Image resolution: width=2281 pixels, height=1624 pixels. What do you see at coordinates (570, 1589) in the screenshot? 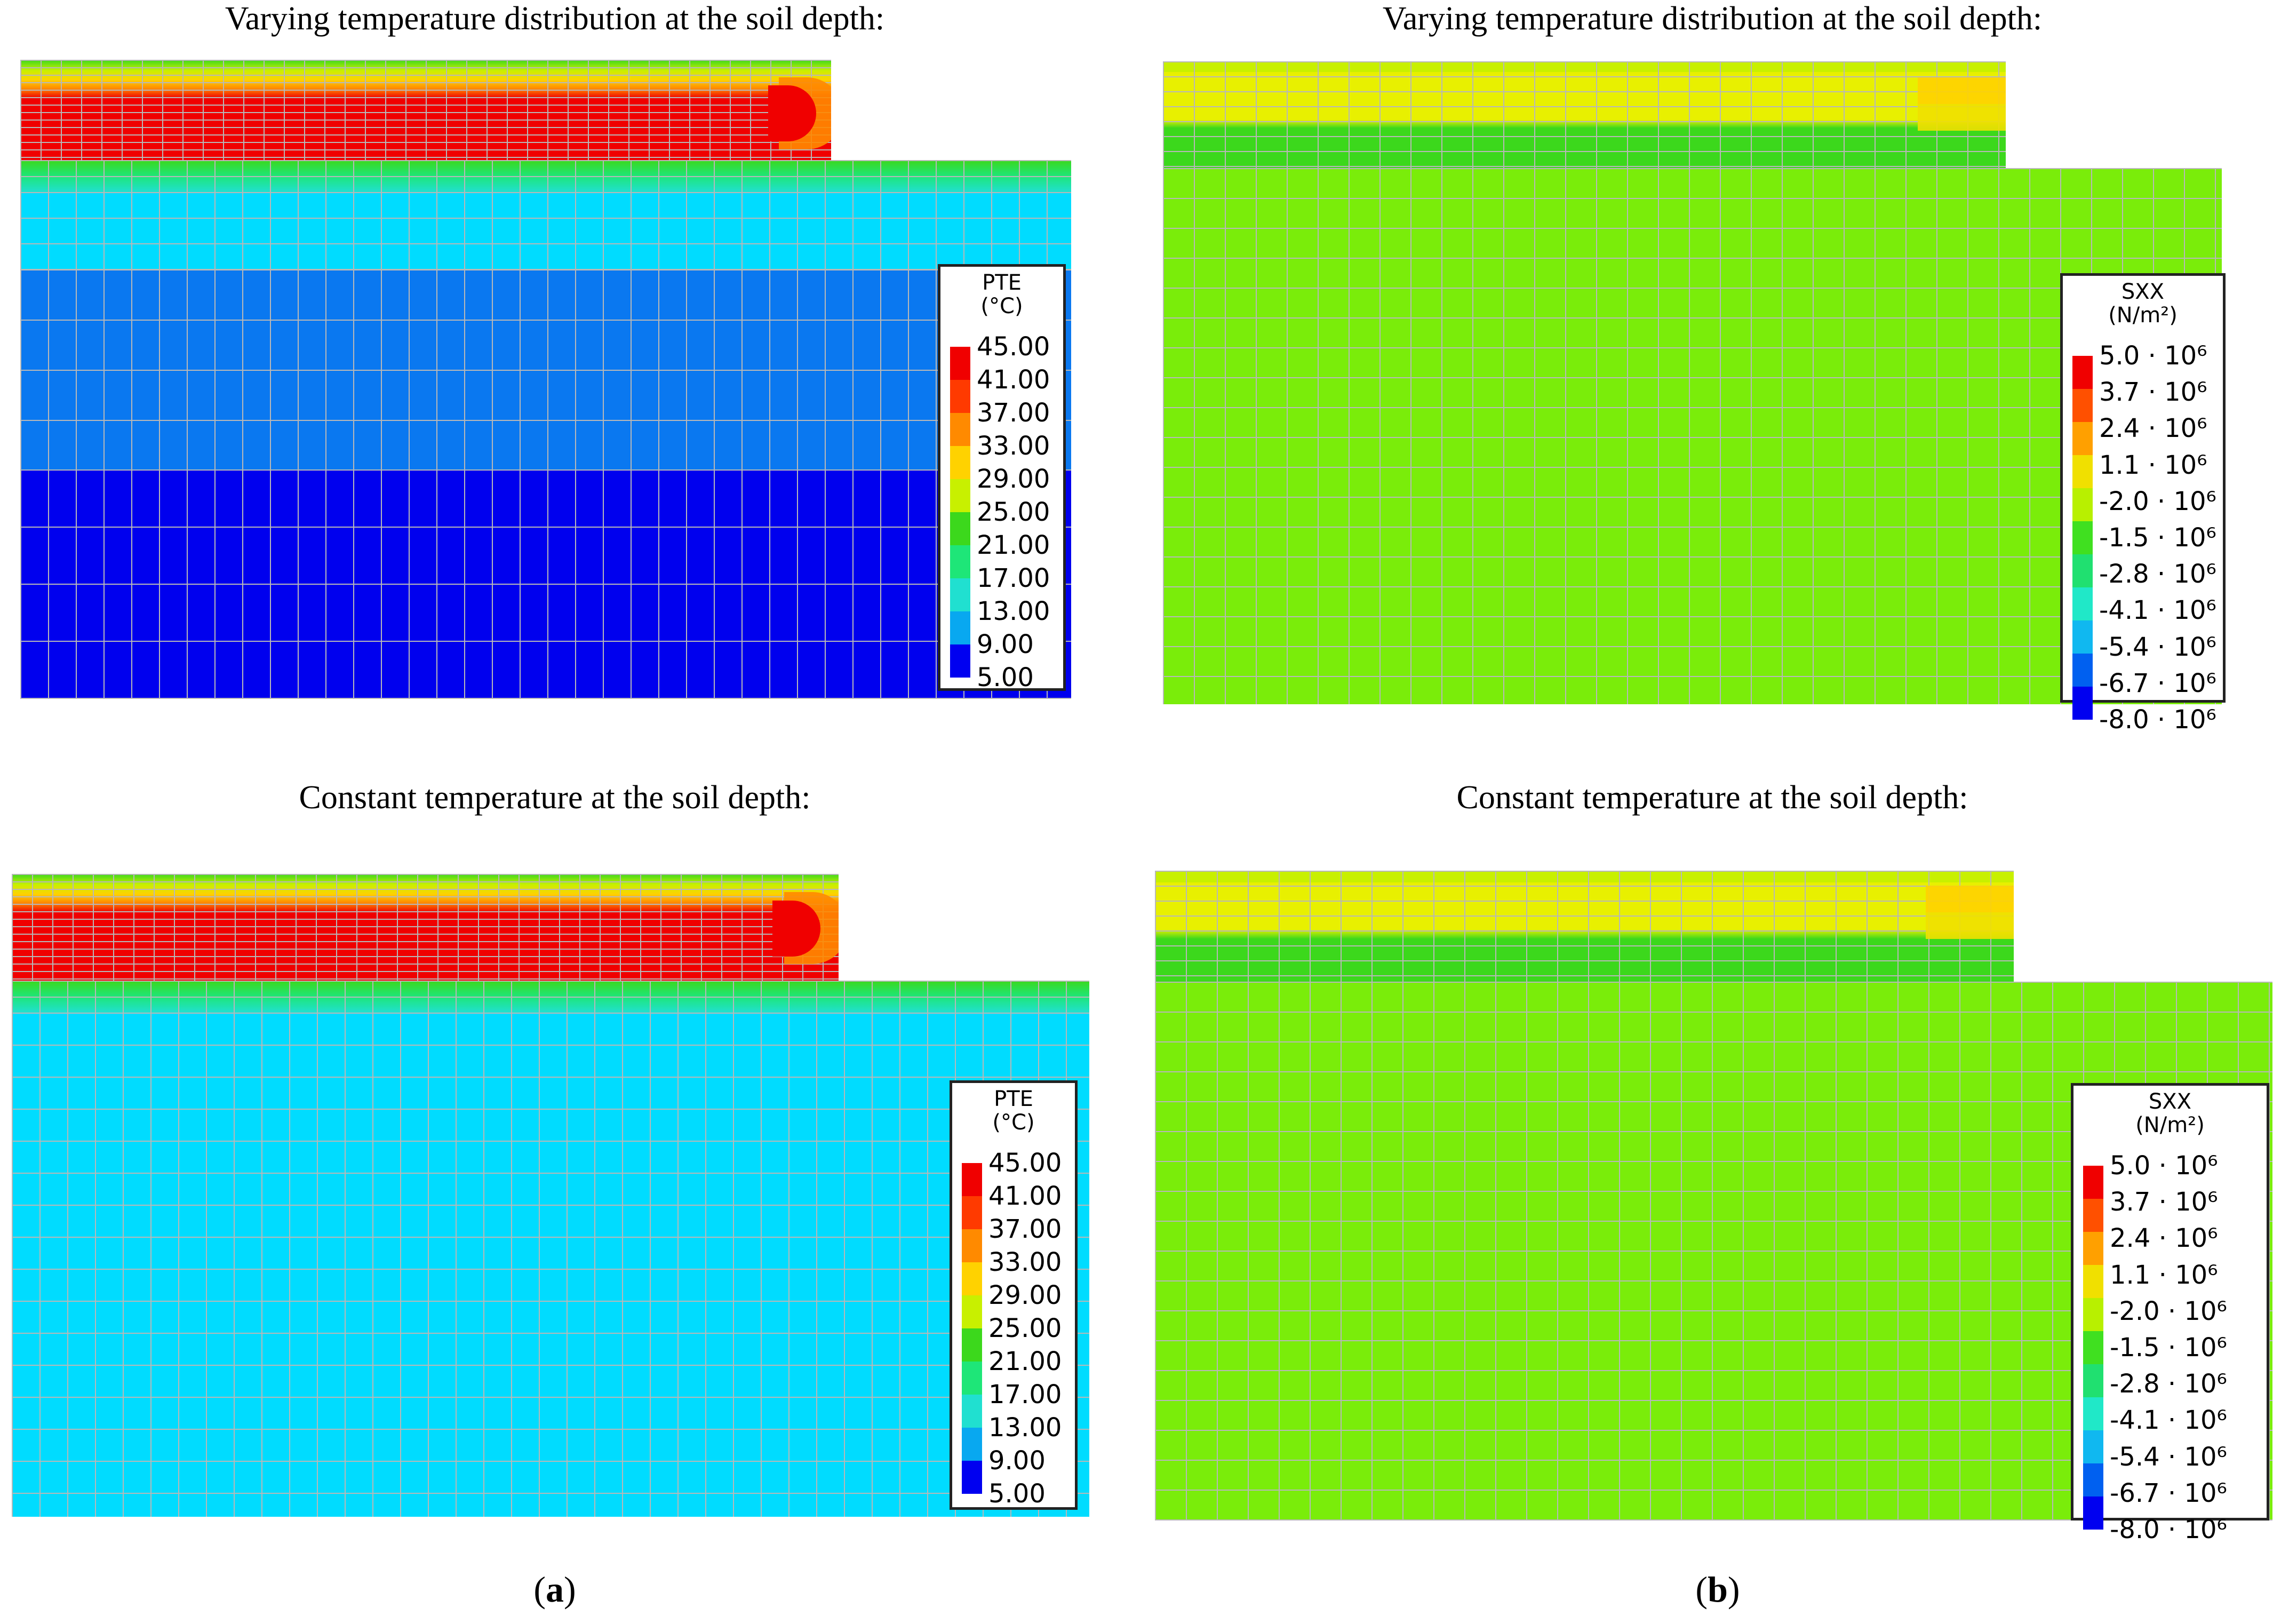
I see `caption-a-close: )` at bounding box center [570, 1589].